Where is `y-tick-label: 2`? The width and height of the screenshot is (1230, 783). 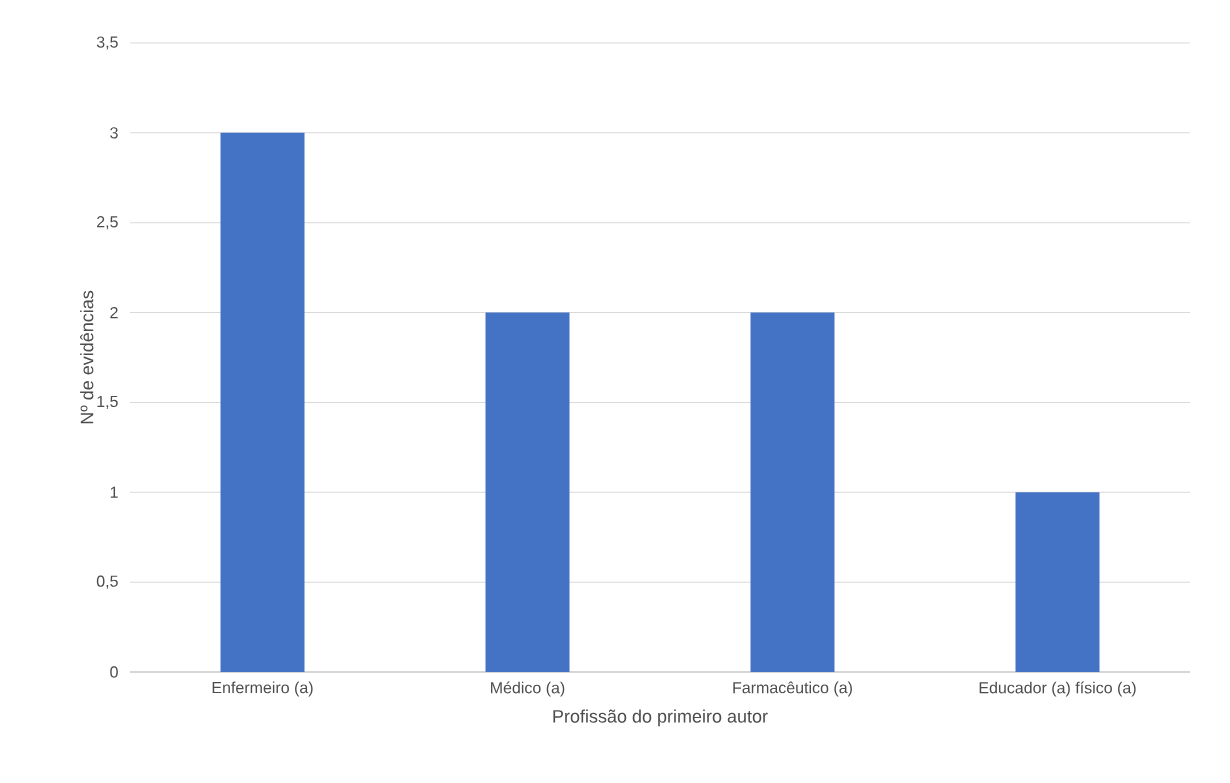 y-tick-label: 2 is located at coordinates (114, 312).